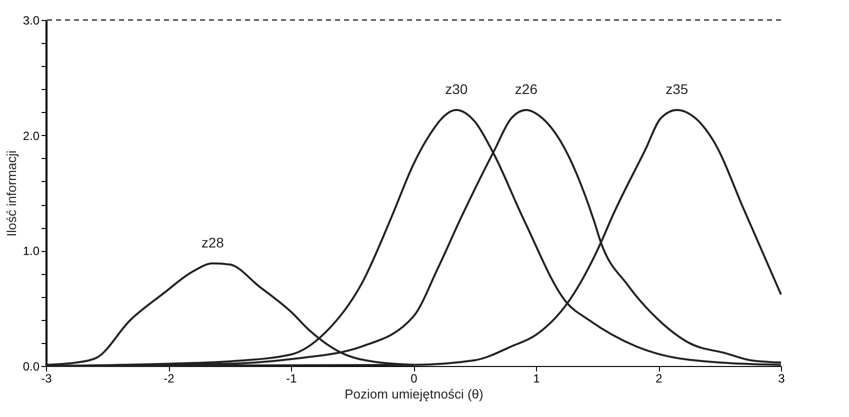 This screenshot has width=849, height=417. I want to click on y-tick-label: 0.0, so click(31, 367).